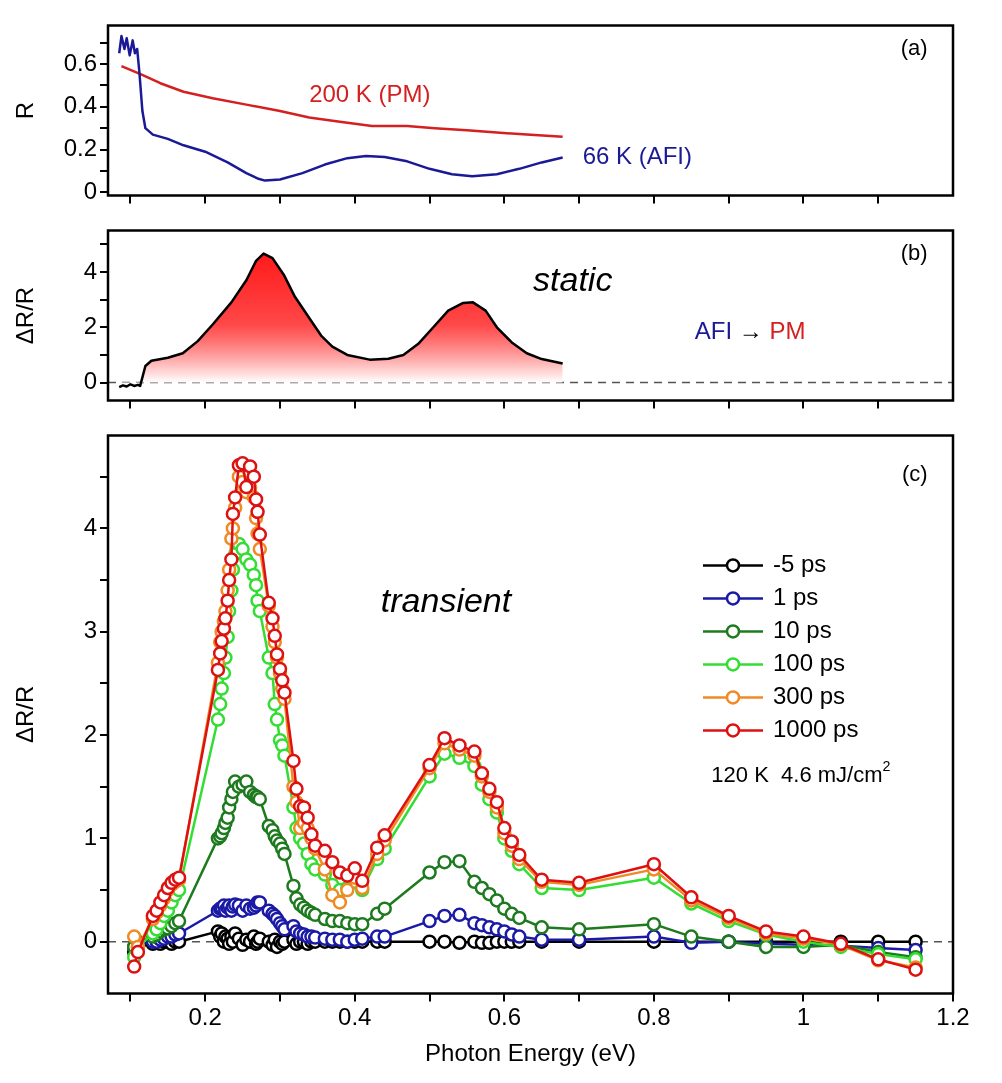 The image size is (1002, 1083). What do you see at coordinates (80, 148) in the screenshot?
I see `y-tick-label: 0.2` at bounding box center [80, 148].